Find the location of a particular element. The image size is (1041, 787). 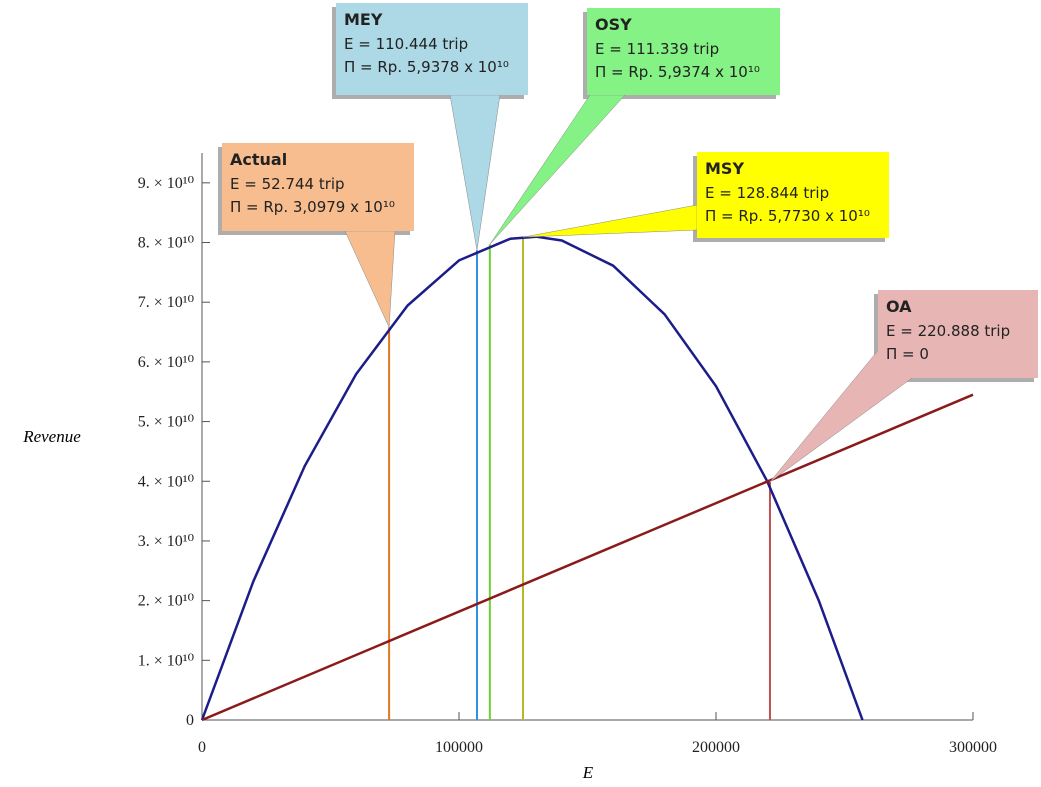

y-tick-label: 6. × 10¹⁰ is located at coordinates (166, 362).